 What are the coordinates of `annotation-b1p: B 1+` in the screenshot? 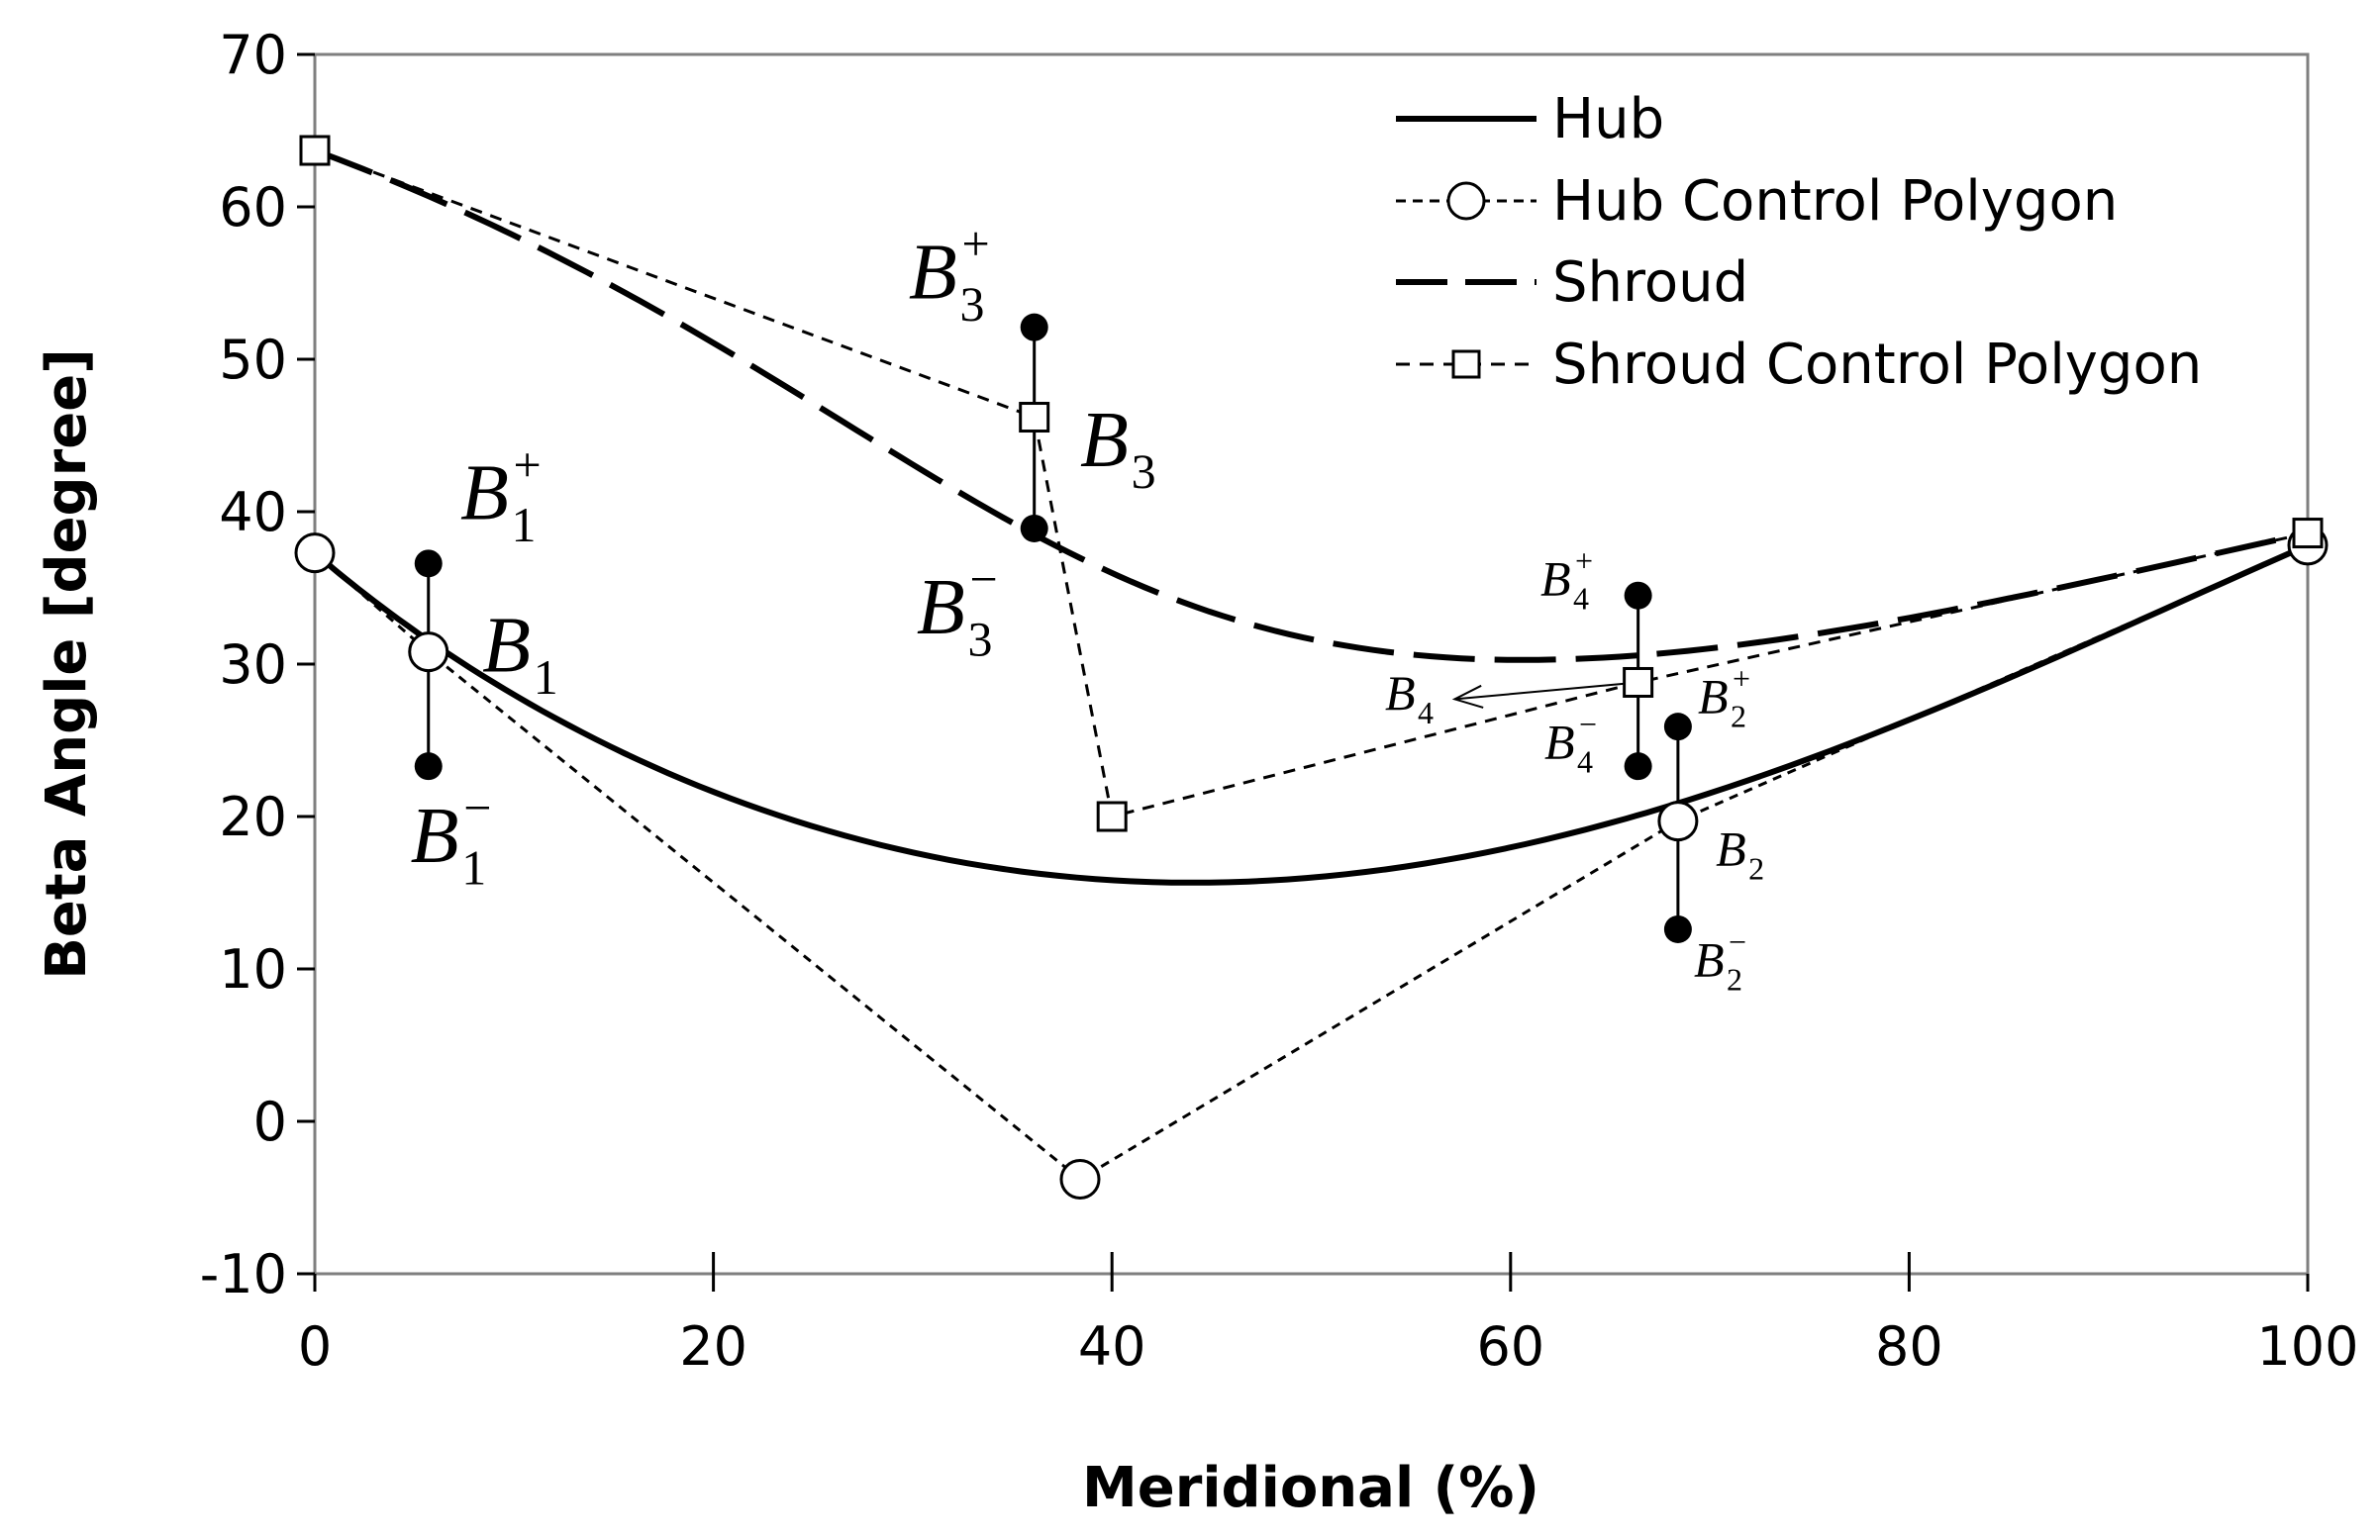 It's located at (501, 494).